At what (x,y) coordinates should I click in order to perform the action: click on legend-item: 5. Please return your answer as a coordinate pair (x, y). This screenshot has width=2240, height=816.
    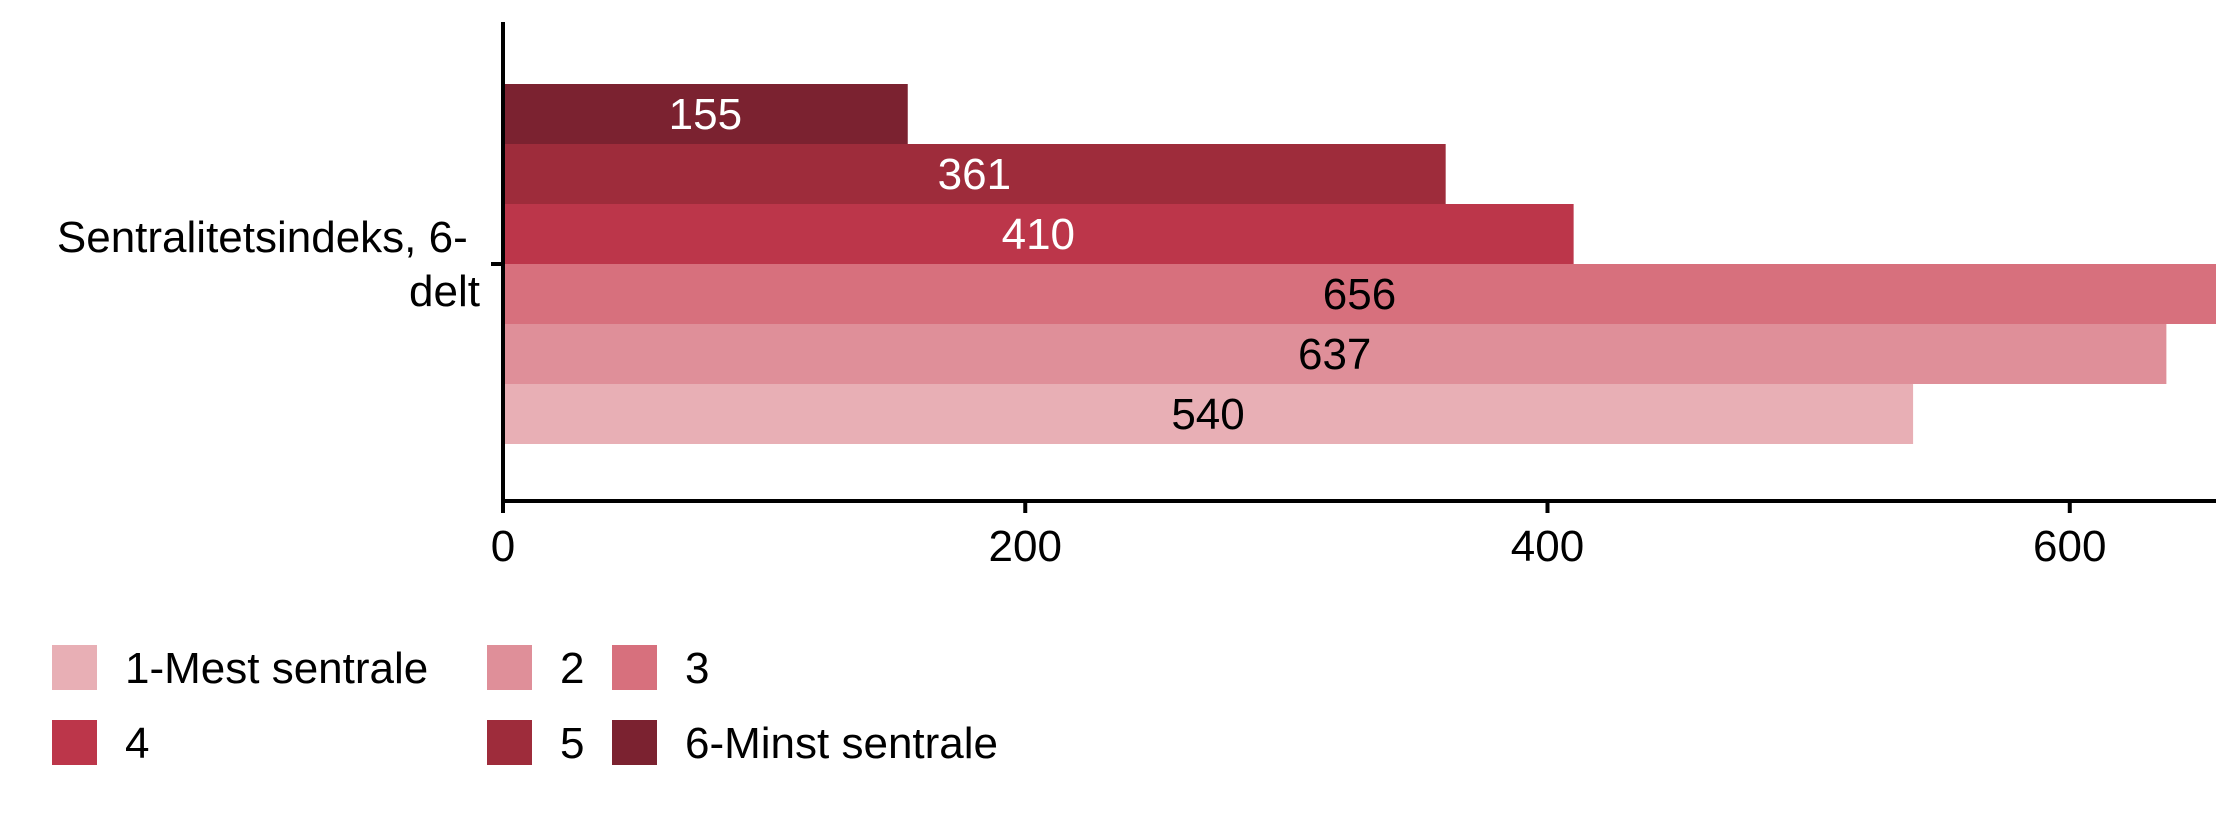
    Looking at the image, I should click on (535, 743).